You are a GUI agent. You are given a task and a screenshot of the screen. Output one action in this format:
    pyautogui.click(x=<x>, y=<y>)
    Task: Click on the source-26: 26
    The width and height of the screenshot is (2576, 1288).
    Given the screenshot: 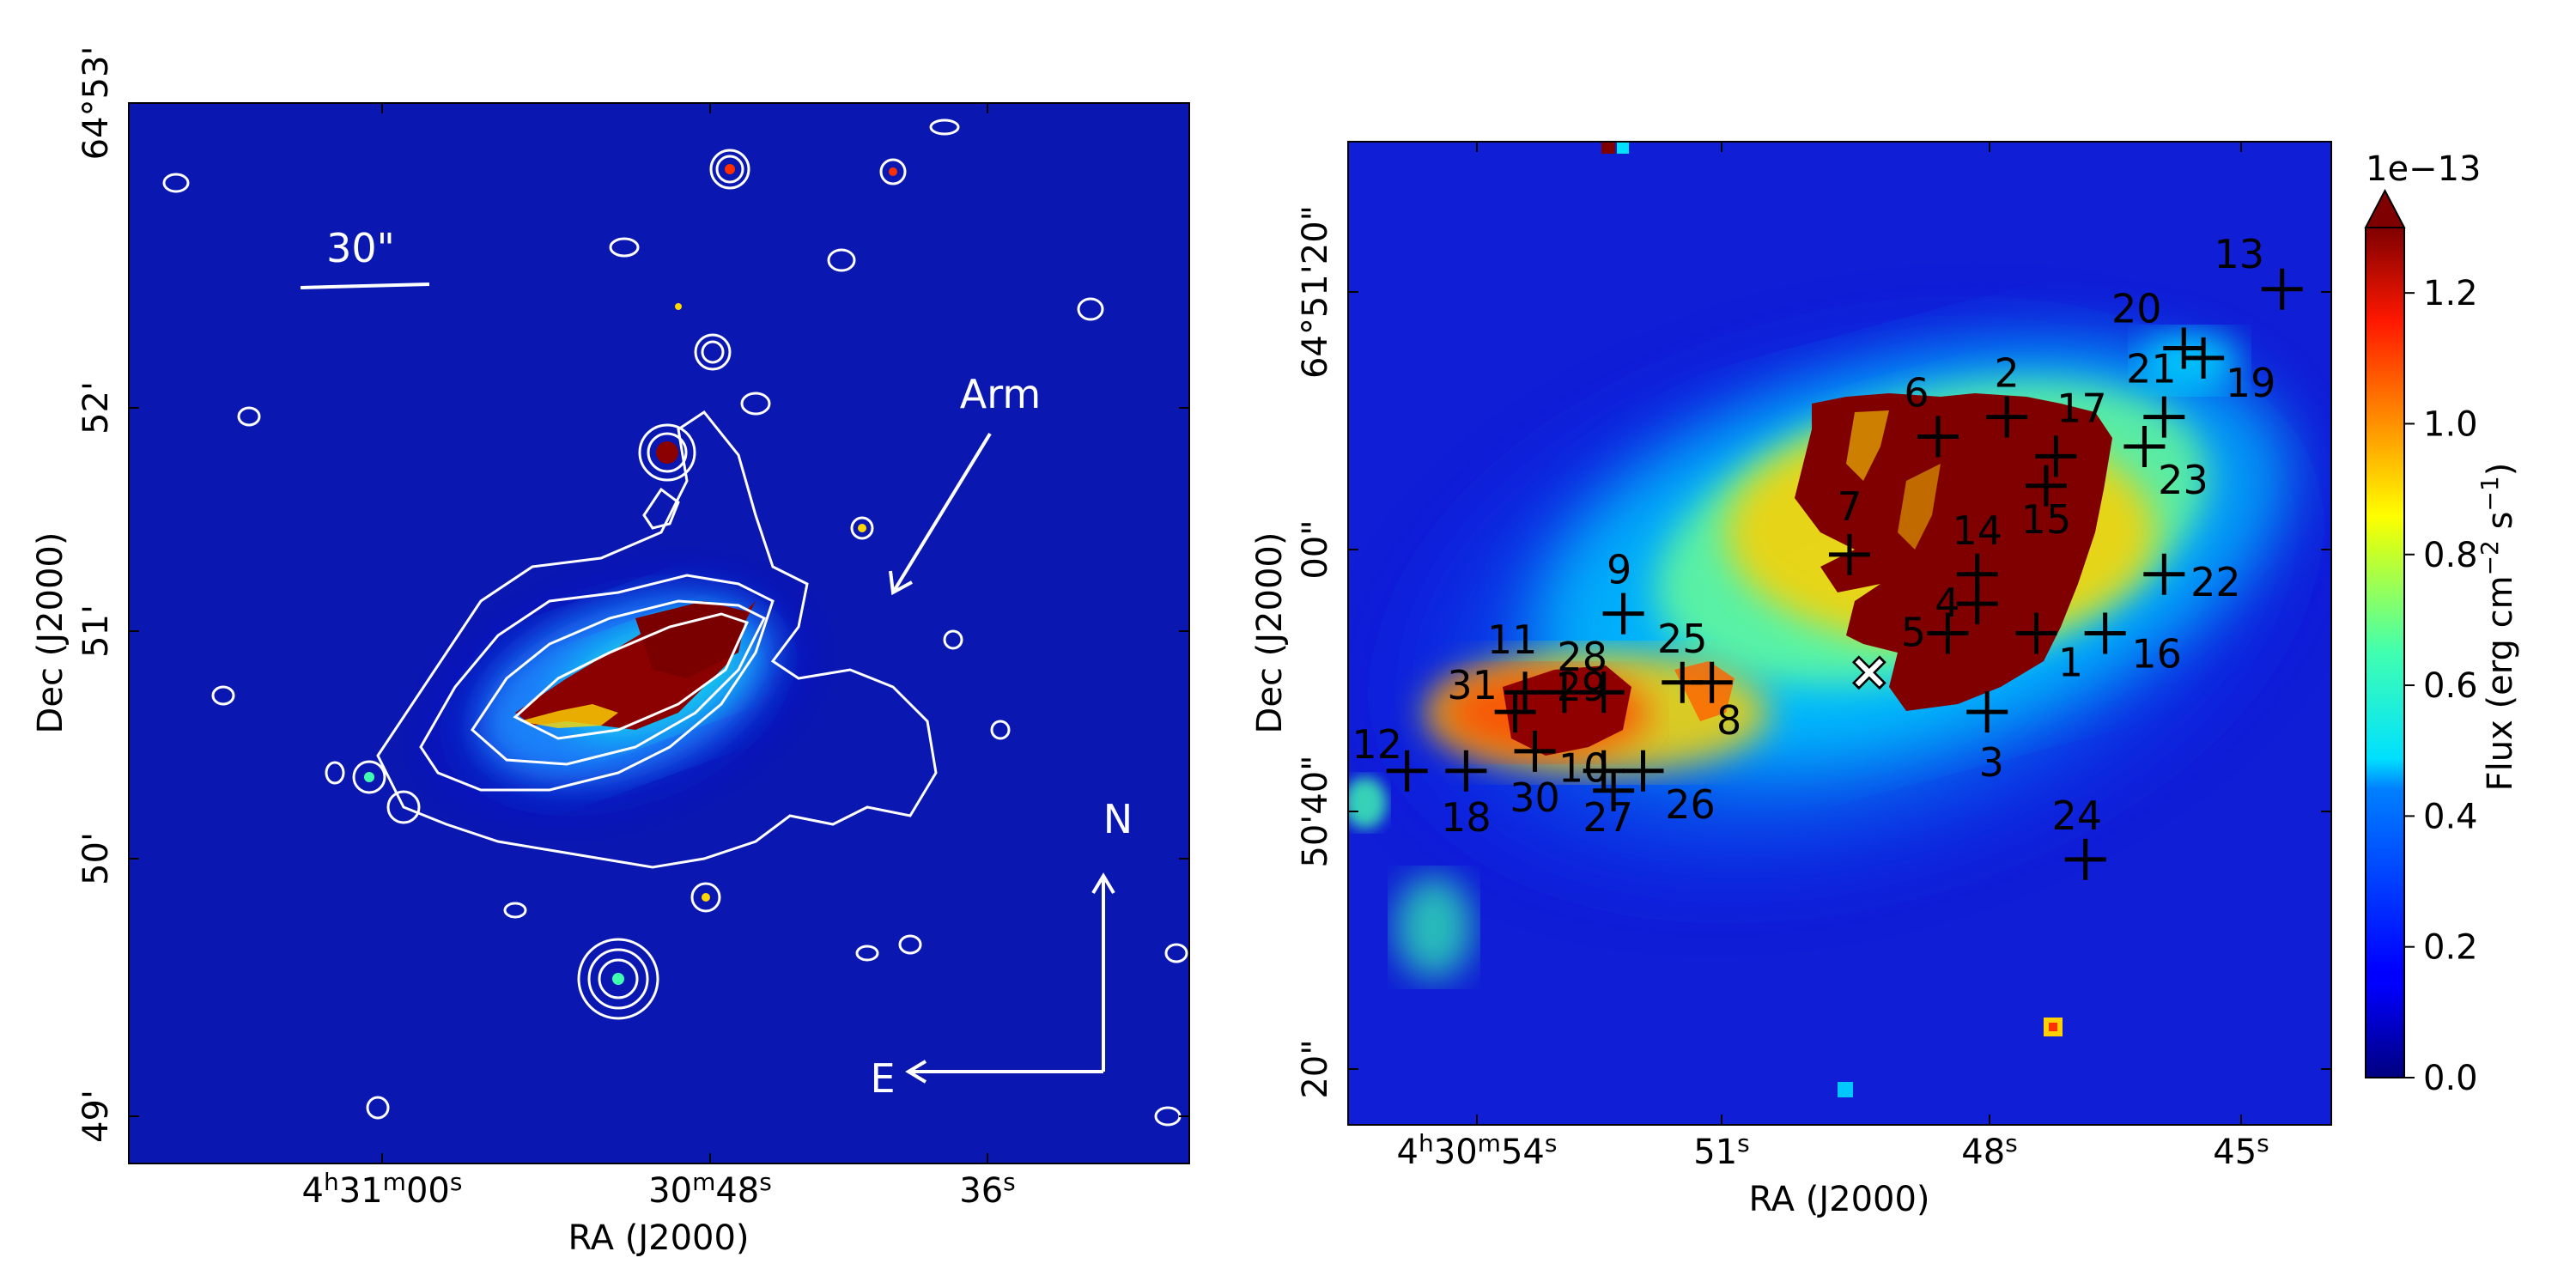 What is the action you would take?
    pyautogui.click(x=1669, y=789)
    